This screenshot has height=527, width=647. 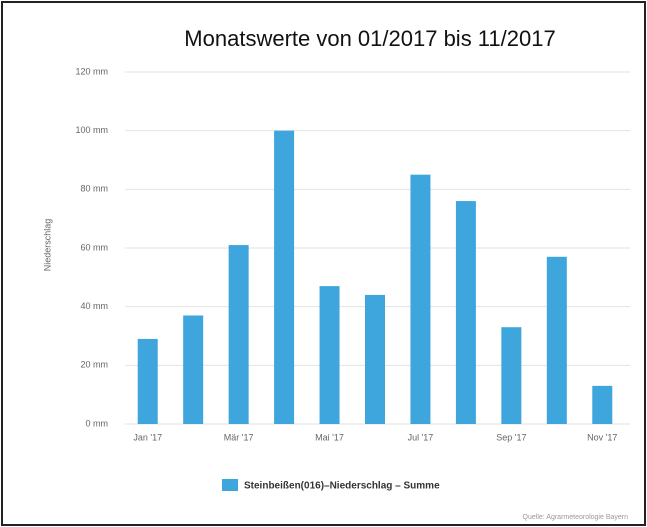 What do you see at coordinates (47, 245) in the screenshot?
I see `y-axis-label: Niederschlag` at bounding box center [47, 245].